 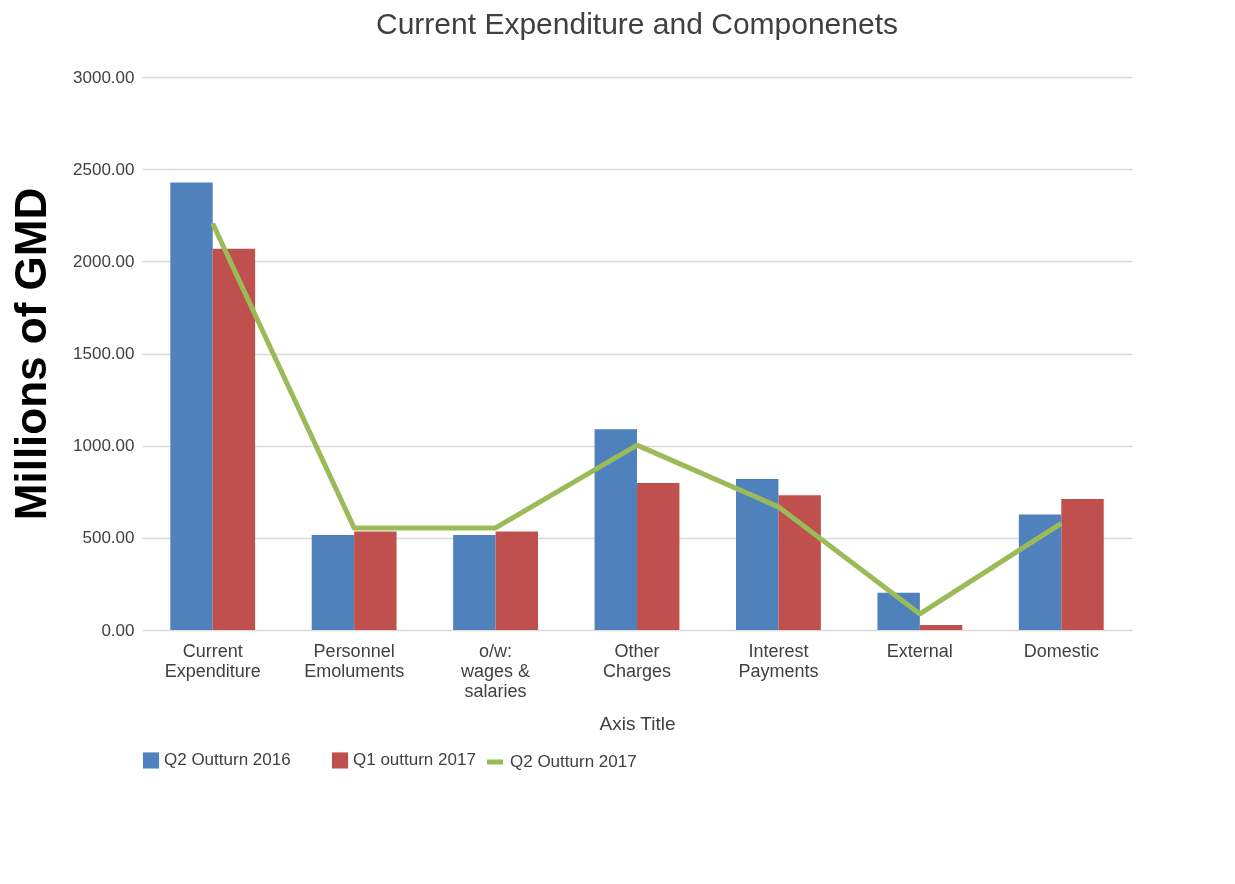 What do you see at coordinates (637, 23) in the screenshot?
I see `chart-title: Current Expenditure and Componenets` at bounding box center [637, 23].